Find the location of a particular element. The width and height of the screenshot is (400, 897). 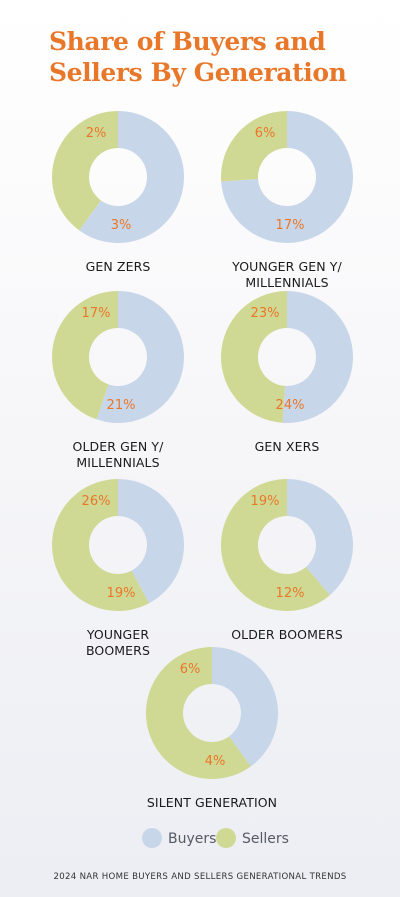

generation-label: GEN ZERS is located at coordinates (118, 266).